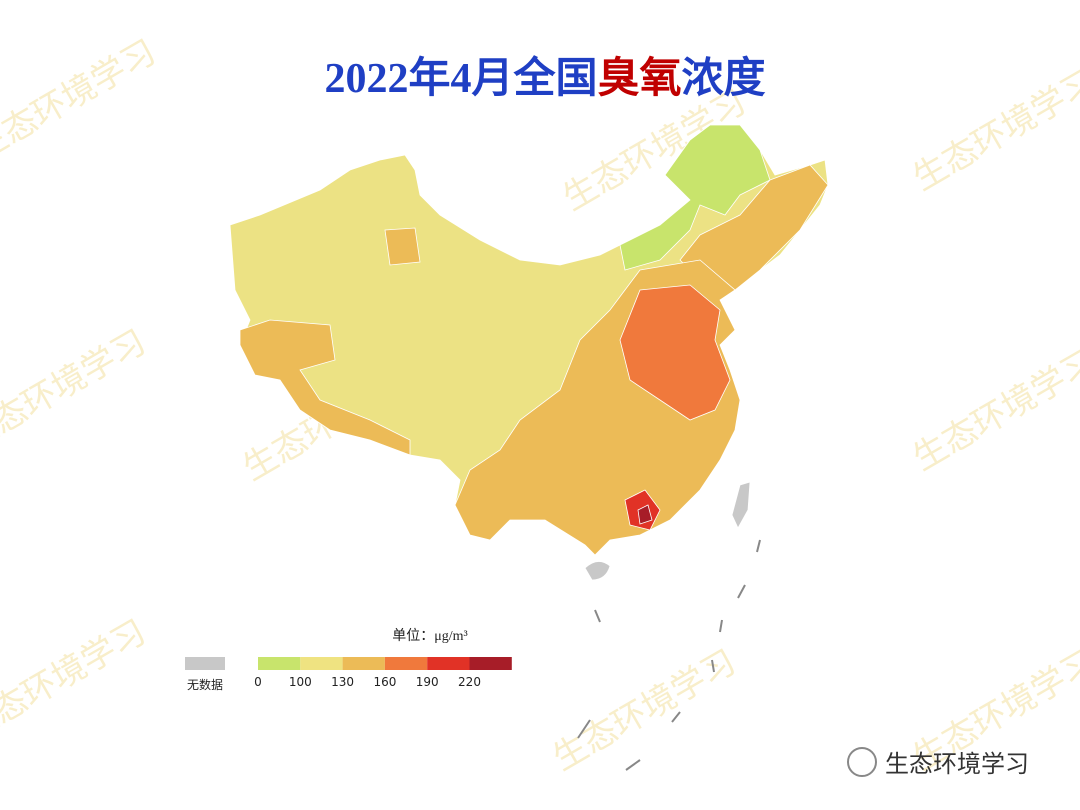 The width and height of the screenshot is (1080, 810). Describe the element at coordinates (325, 387) in the screenshot. I see `tibet-orange` at that location.